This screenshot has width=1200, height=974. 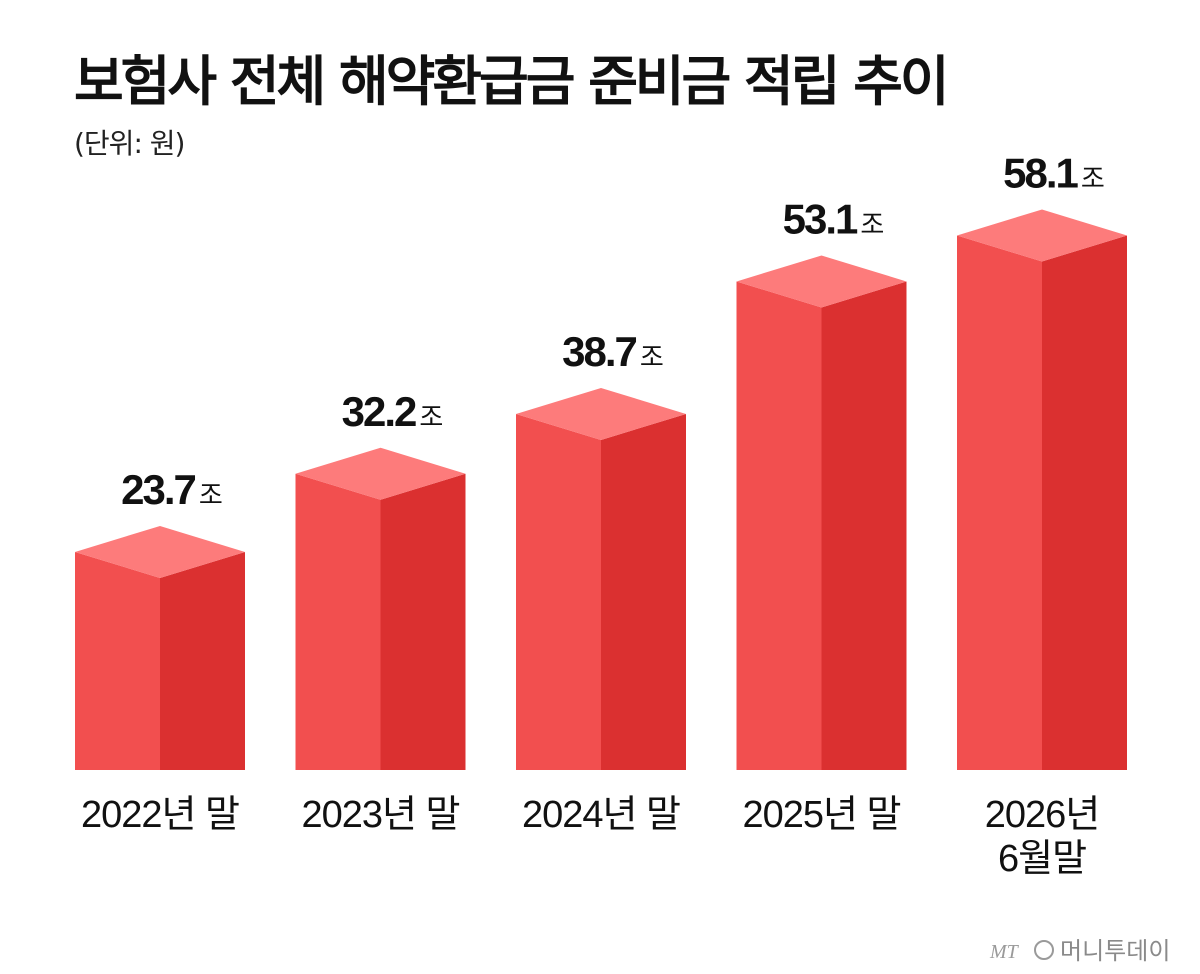 What do you see at coordinates (601, 815) in the screenshot?
I see `category-label: 2024년 말` at bounding box center [601, 815].